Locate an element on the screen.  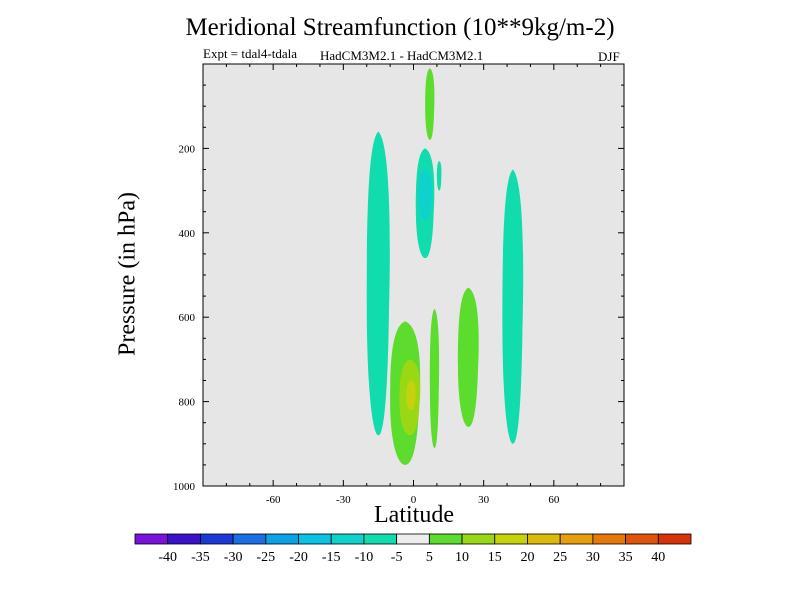
colorbar is located at coordinates (413, 539).